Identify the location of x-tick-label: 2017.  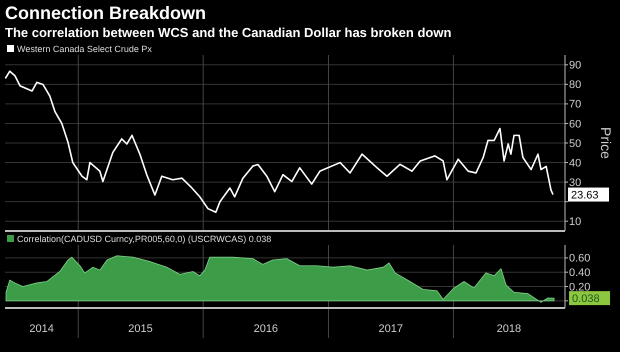
(391, 329).